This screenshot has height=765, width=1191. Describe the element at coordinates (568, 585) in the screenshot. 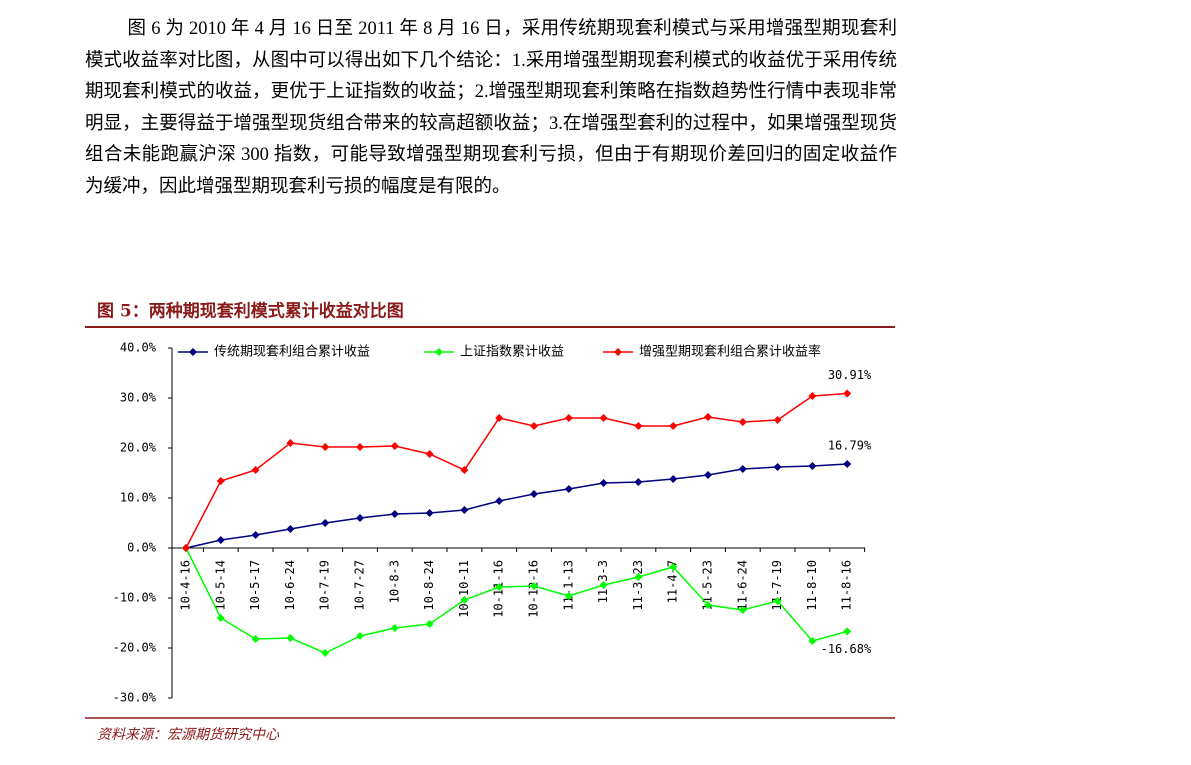

I see `x-tick-label: 11-1-13` at that location.